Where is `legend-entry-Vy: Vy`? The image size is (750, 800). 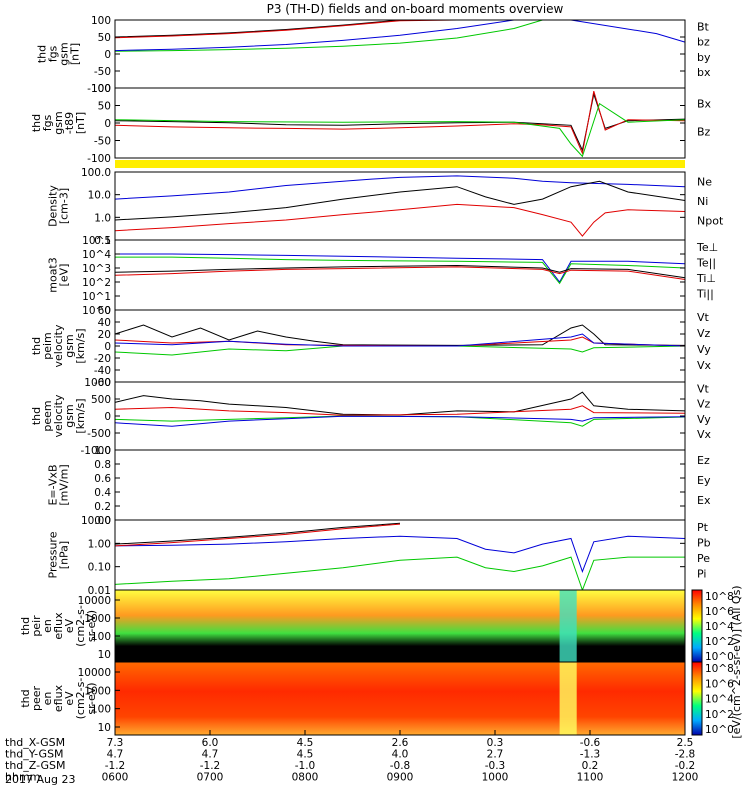 legend-entry-Vy: Vy is located at coordinates (704, 349).